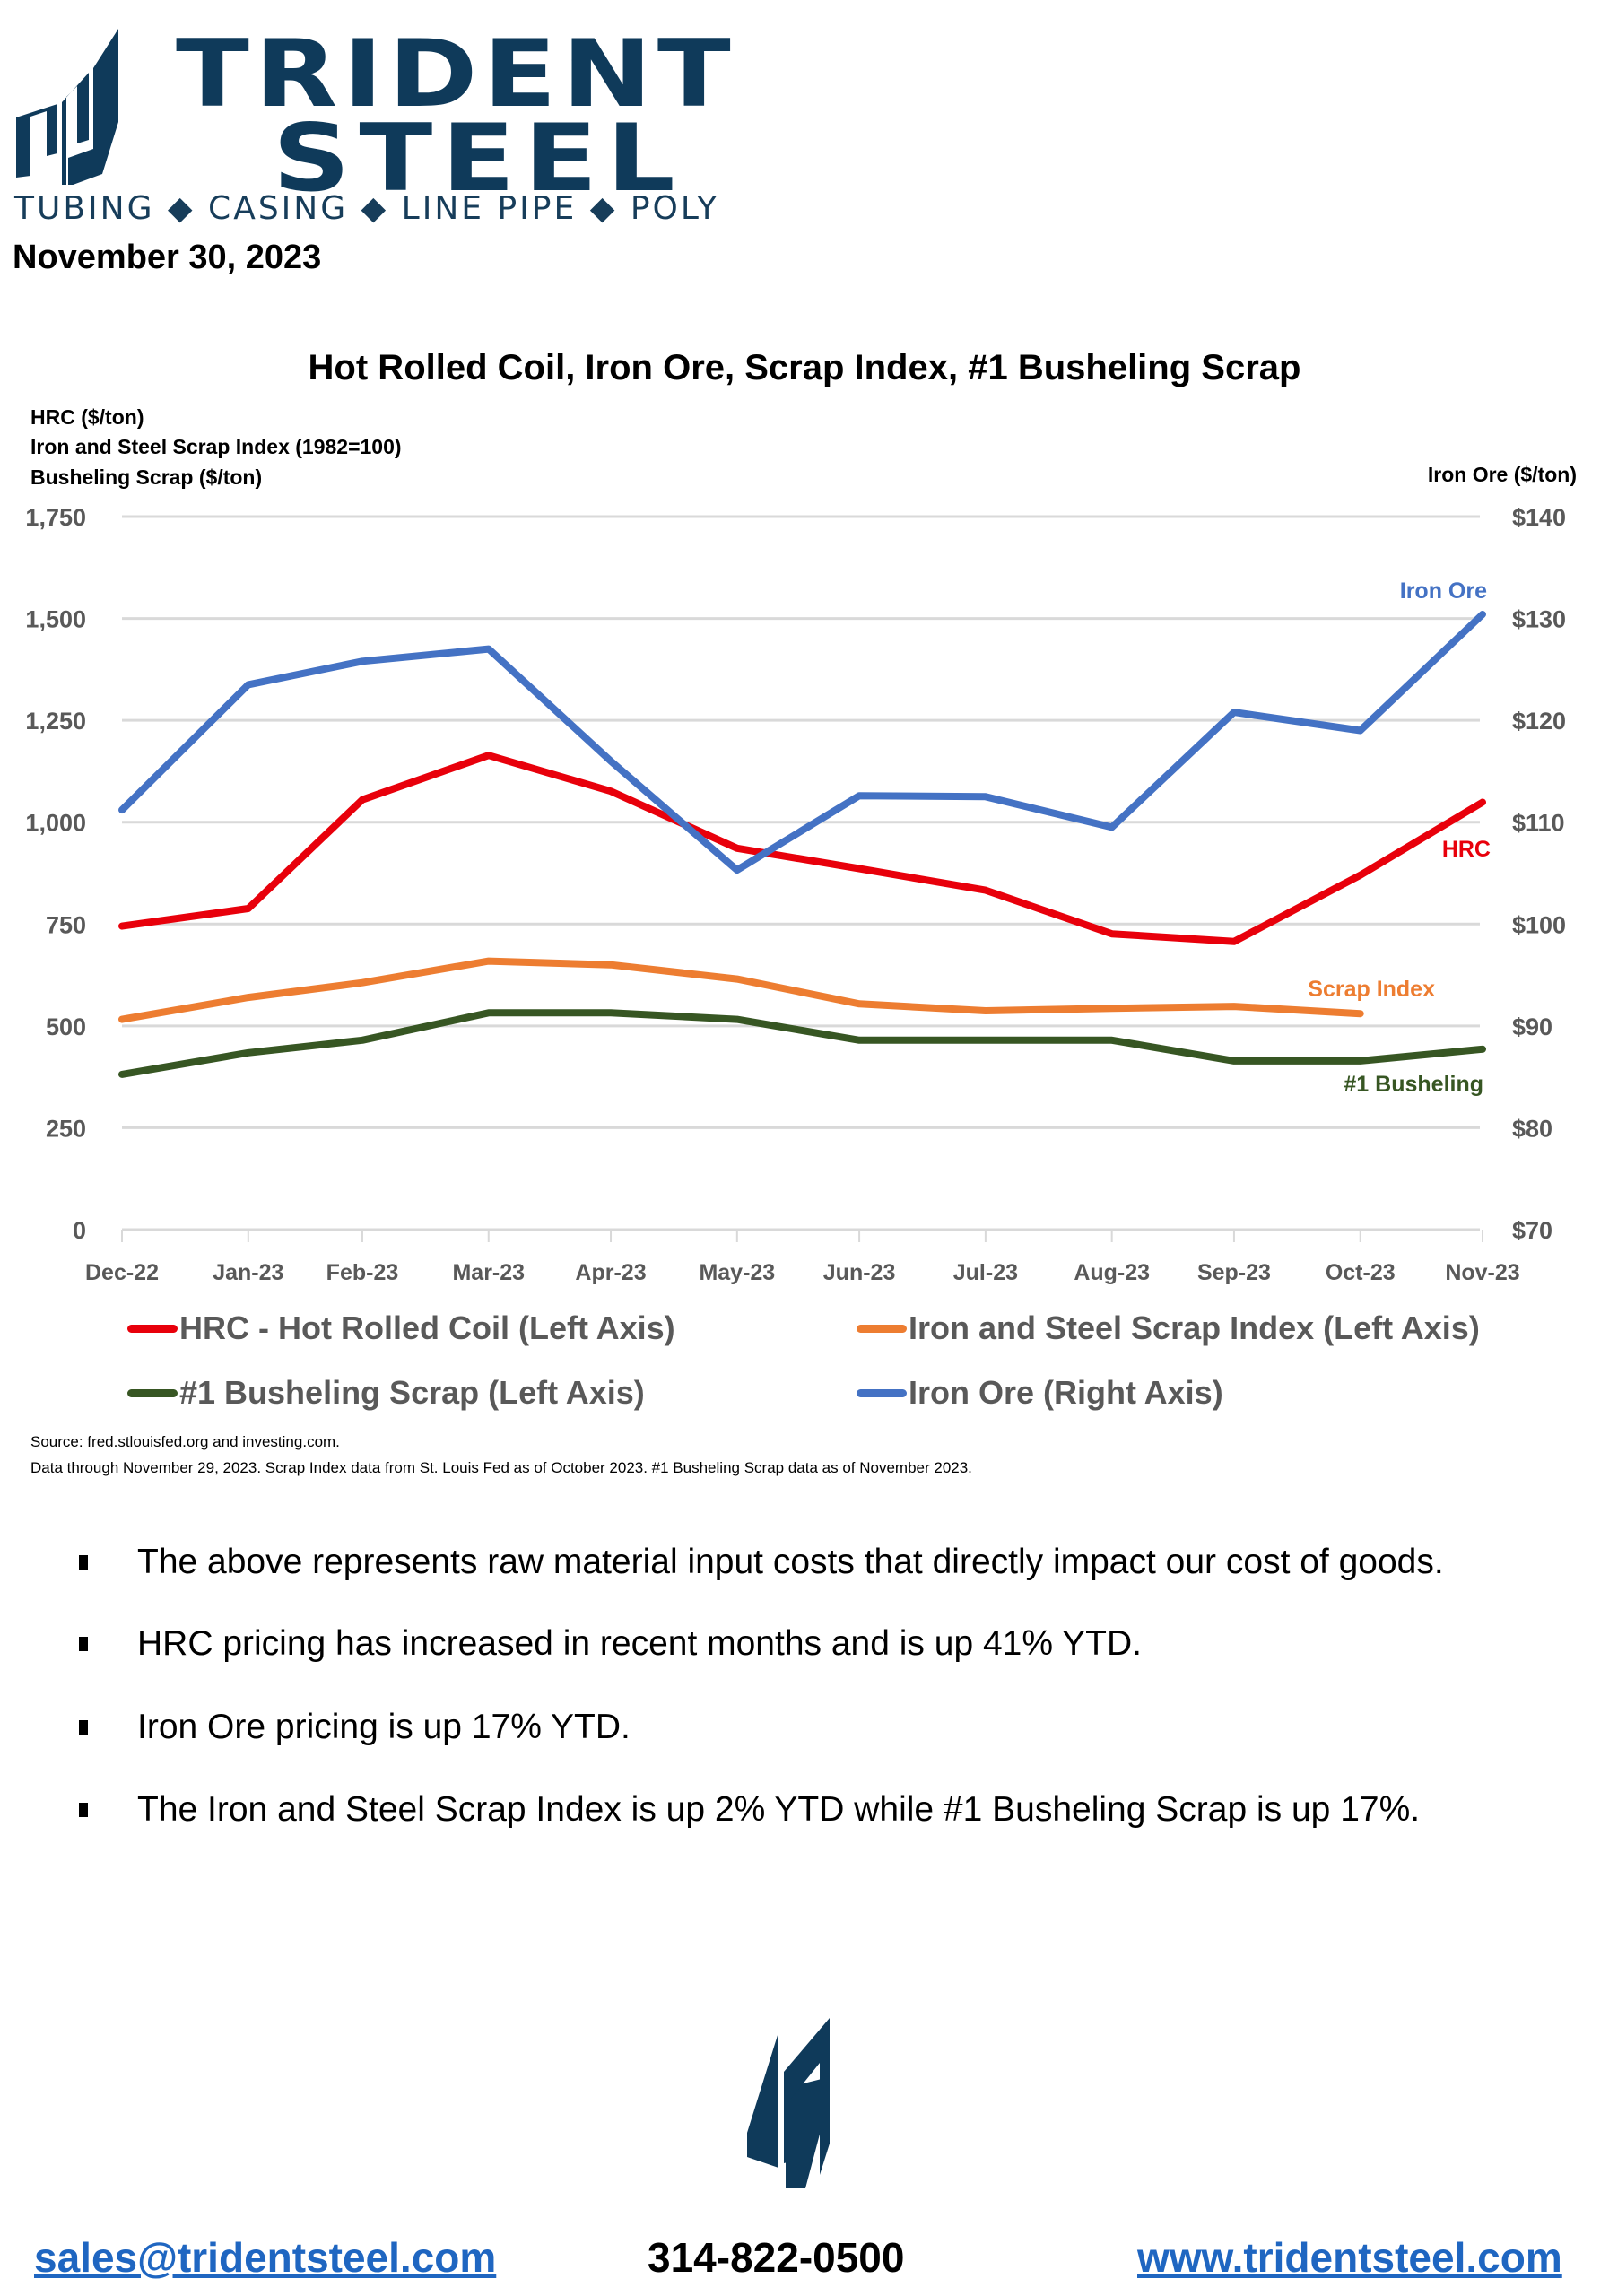  Describe the element at coordinates (1539, 721) in the screenshot. I see `right-tick-label: $120` at that location.